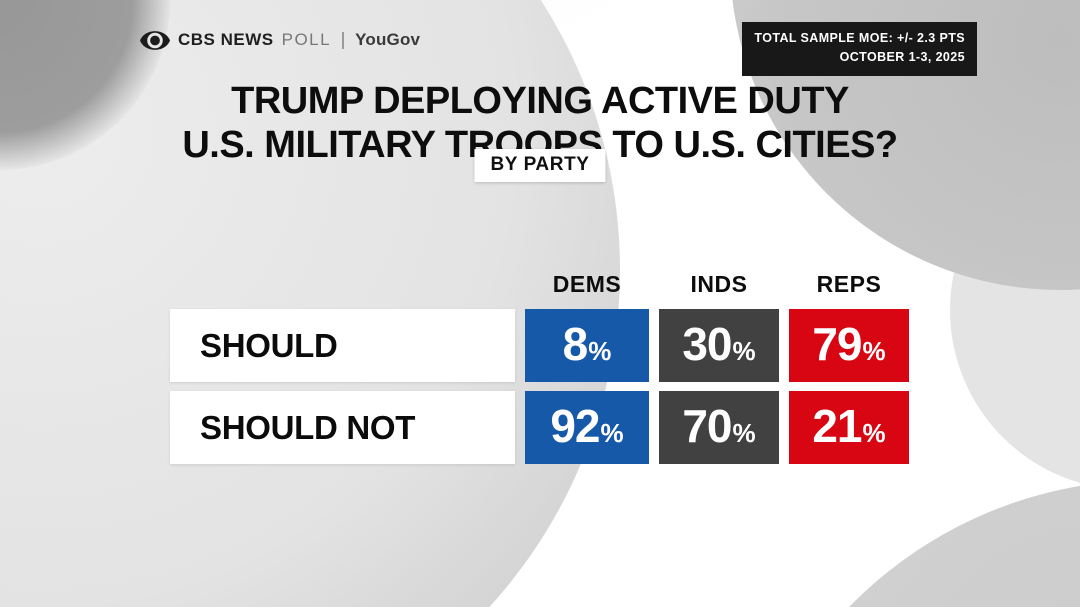 The image size is (1080, 607). I want to click on cbs-news-wordmark: CBS NEWS, so click(226, 39).